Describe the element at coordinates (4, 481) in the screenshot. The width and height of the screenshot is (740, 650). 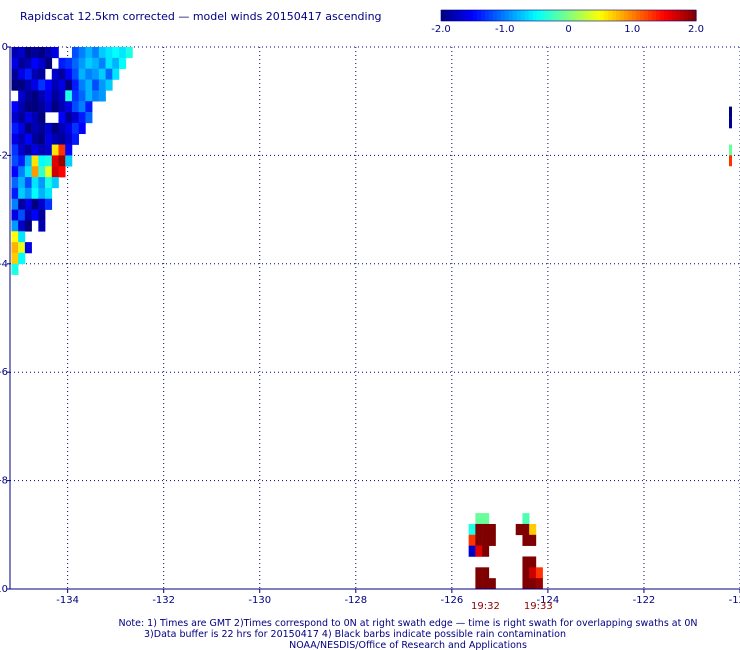
I see `y-tick-label: -8` at that location.